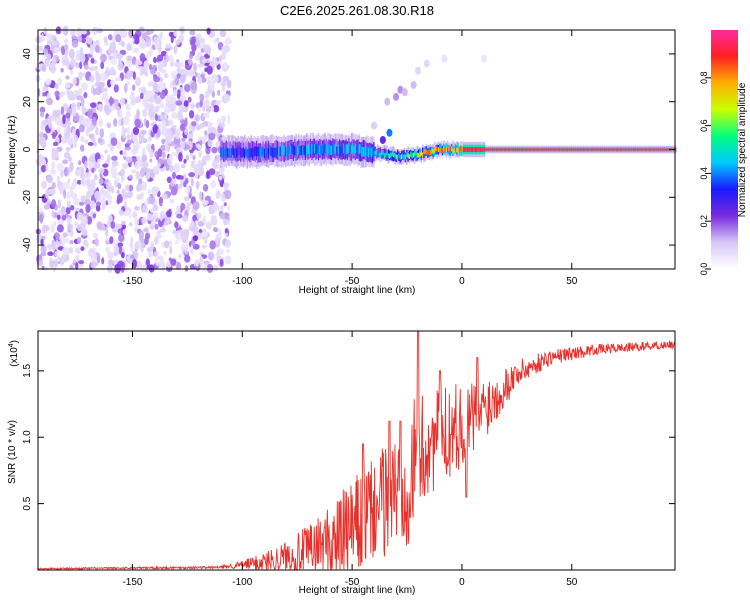  What do you see at coordinates (14, 353) in the screenshot?
I see `snr-y-multiplier: (x104)` at bounding box center [14, 353].